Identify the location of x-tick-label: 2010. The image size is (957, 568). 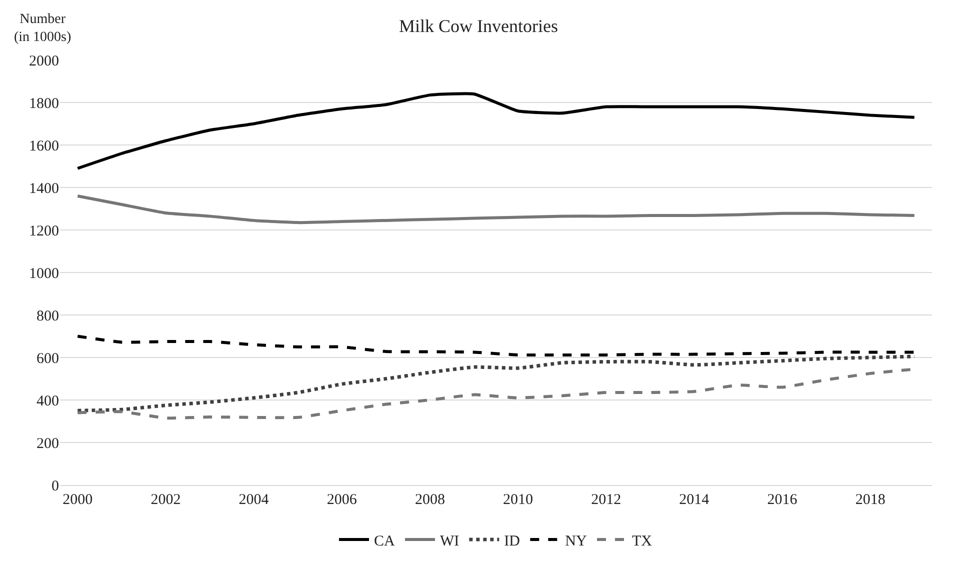
(518, 500).